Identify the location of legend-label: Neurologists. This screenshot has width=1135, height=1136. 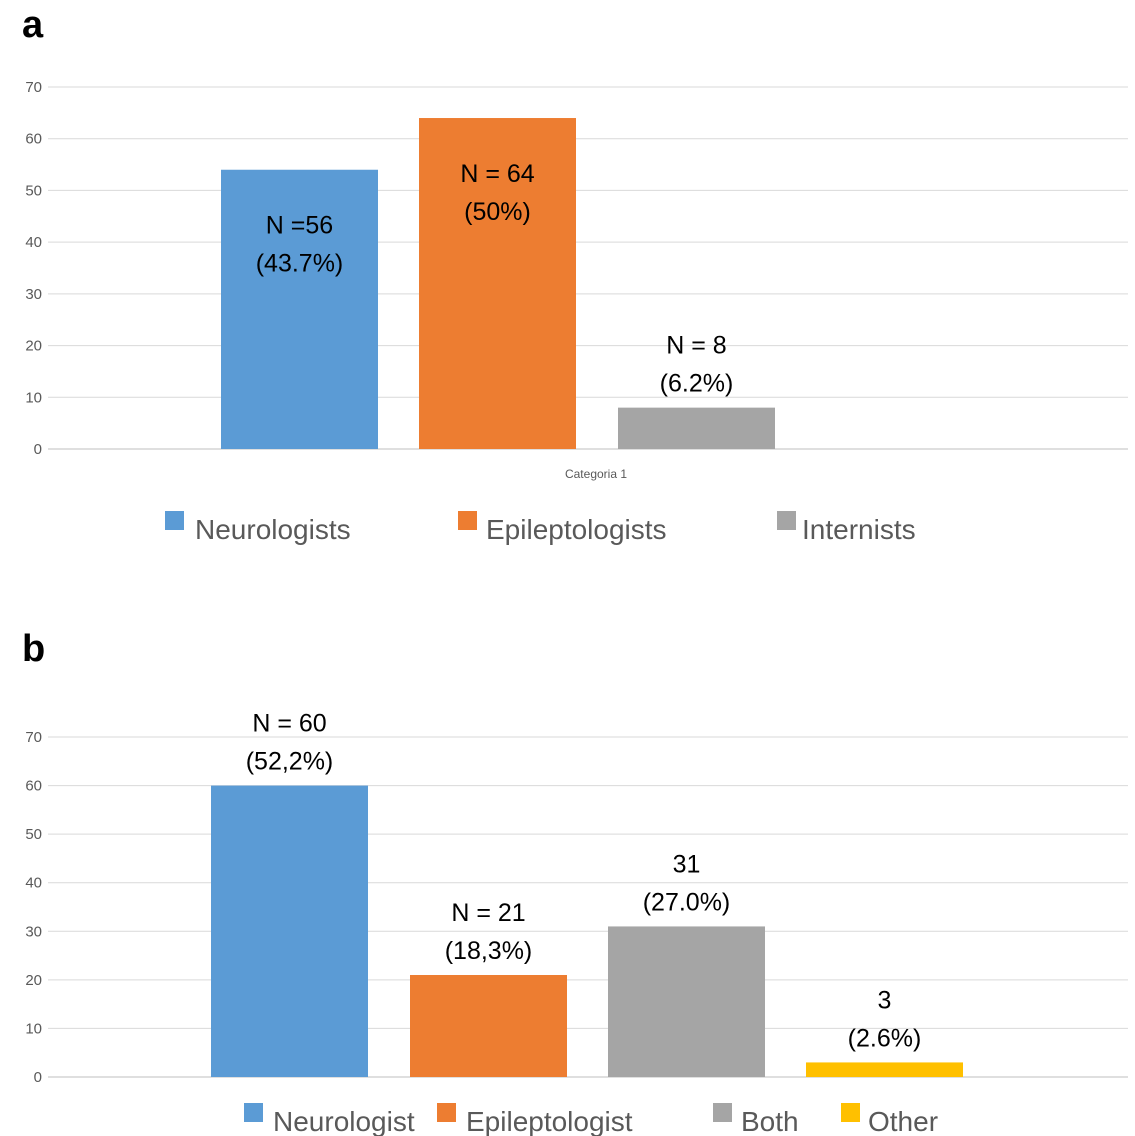
(273, 529).